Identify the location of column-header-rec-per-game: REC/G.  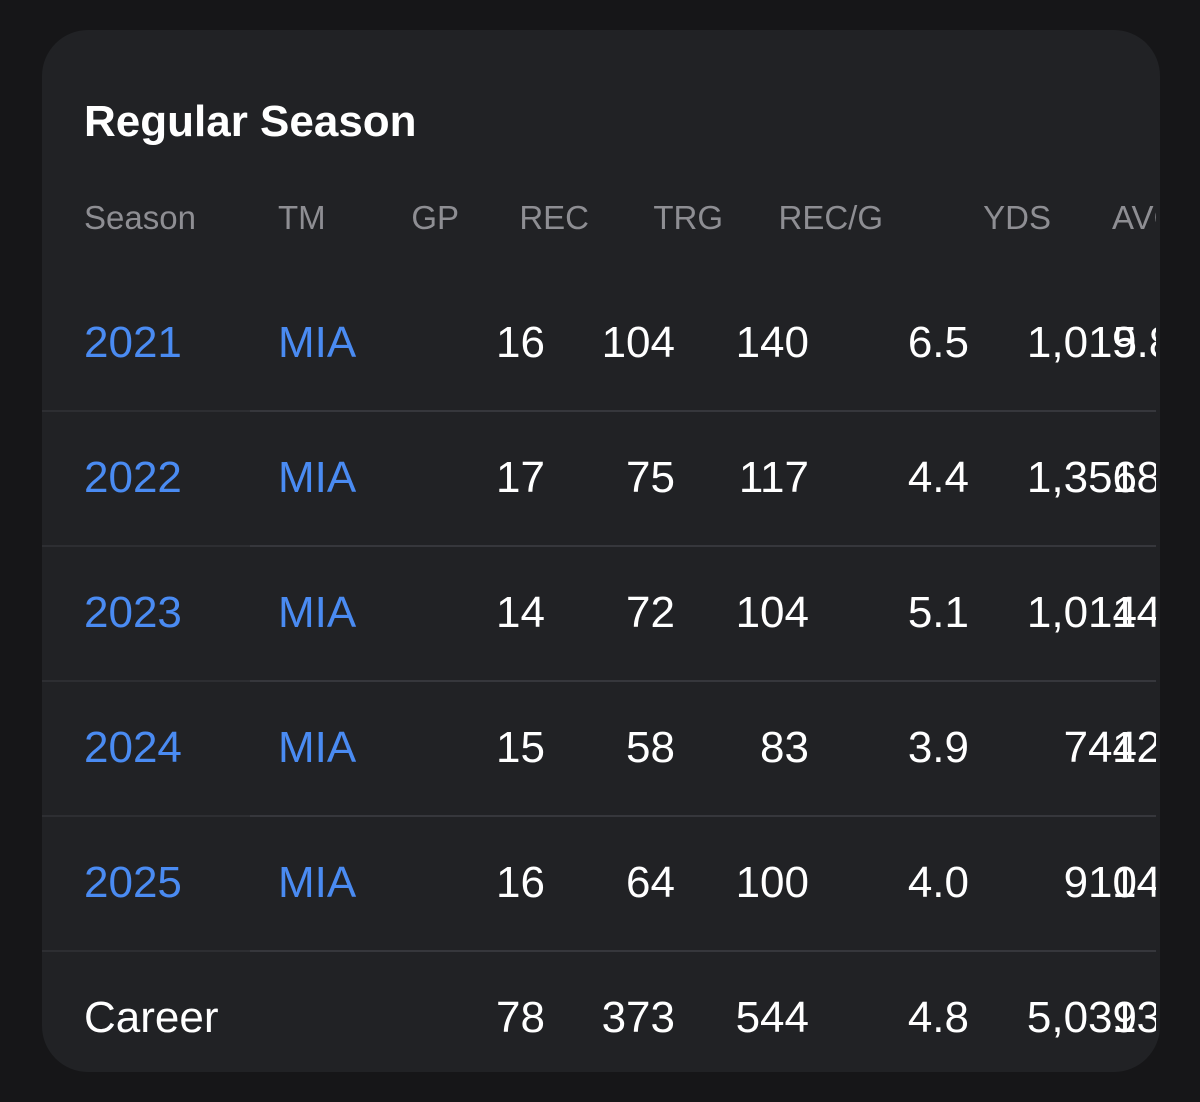
(830, 217).